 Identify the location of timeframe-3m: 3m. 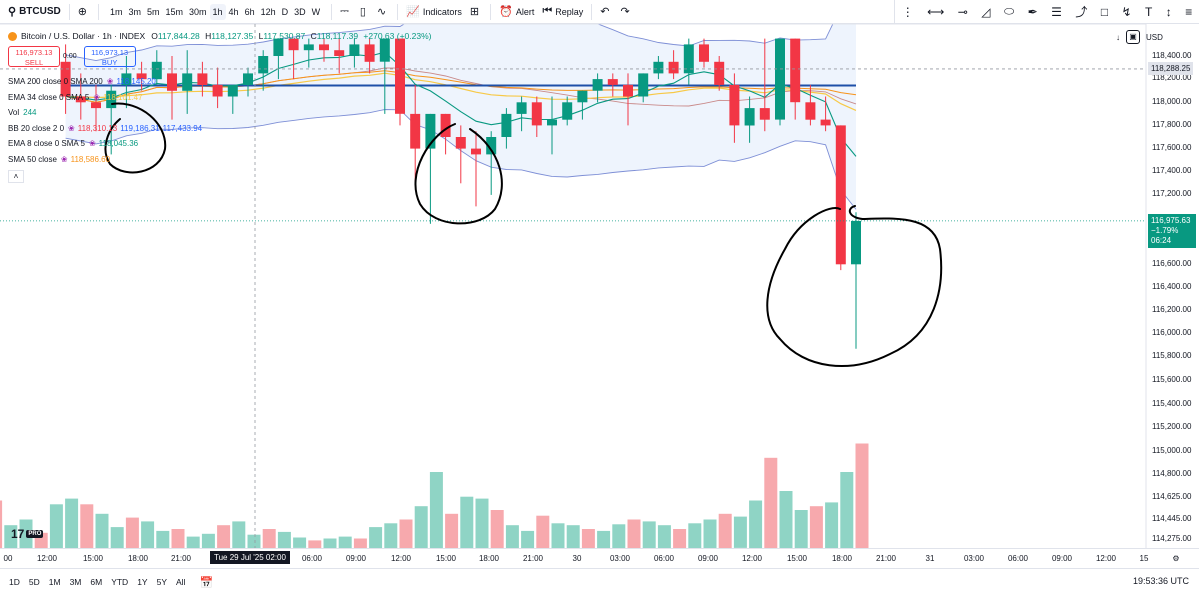
(134, 11).